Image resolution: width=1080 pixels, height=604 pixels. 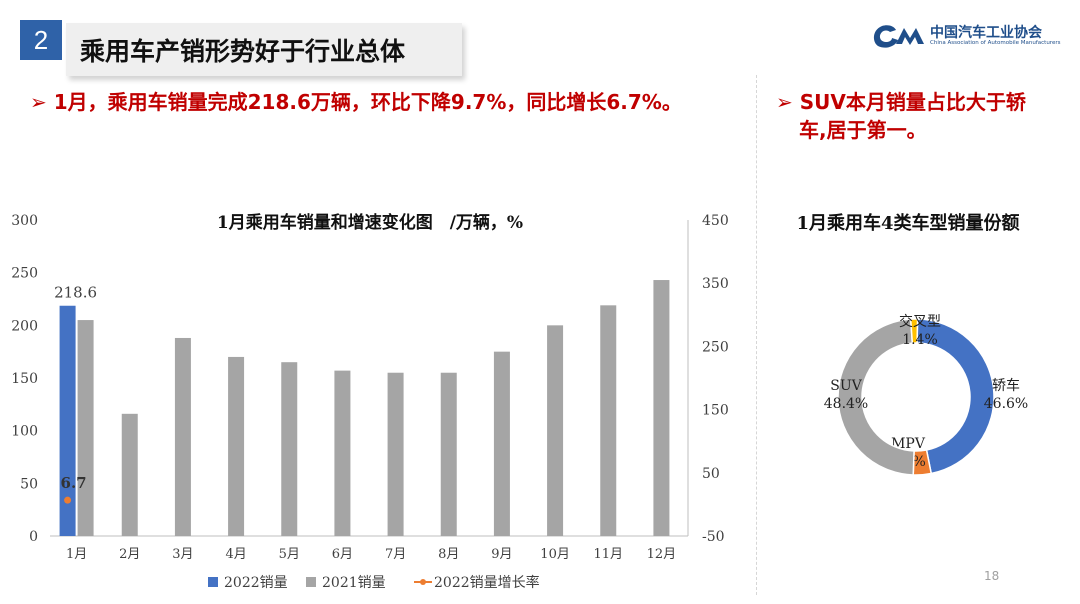 What do you see at coordinates (986, 33) in the screenshot?
I see `logo-text-cn: 中国汽车工业协会` at bounding box center [986, 33].